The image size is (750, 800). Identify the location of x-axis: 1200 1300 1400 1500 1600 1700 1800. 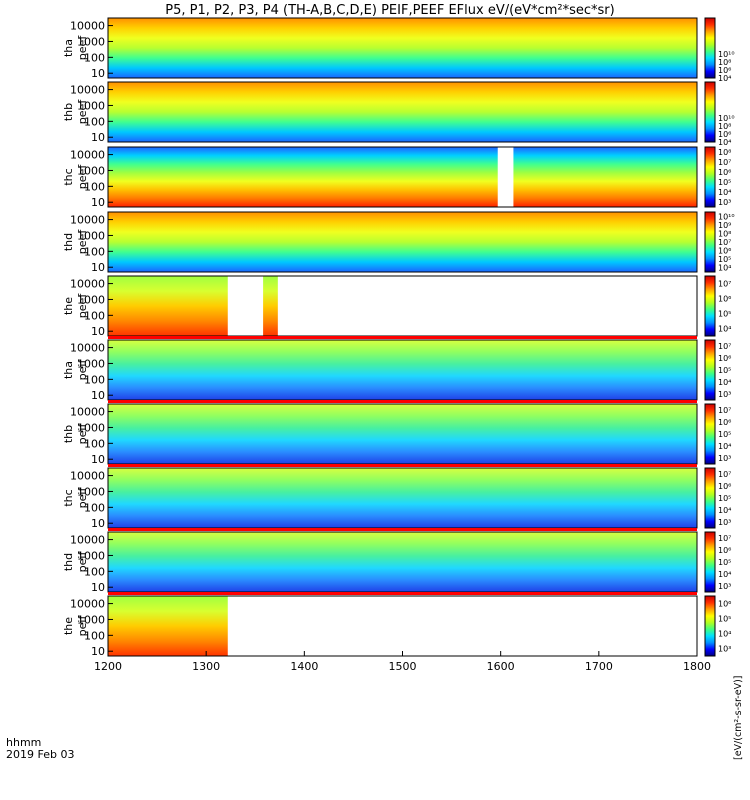
(402, 662).